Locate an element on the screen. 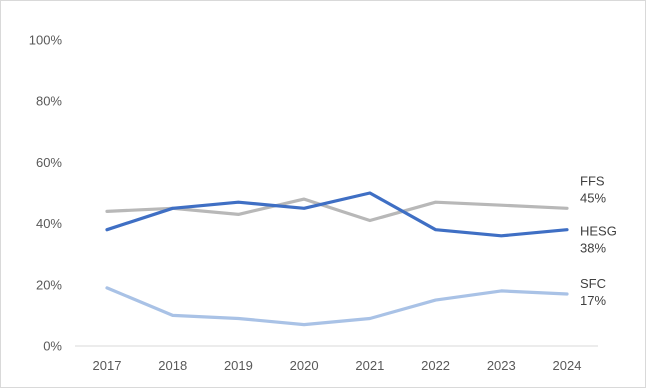 This screenshot has width=646, height=388. x-tick-label: 2024 is located at coordinates (567, 365).